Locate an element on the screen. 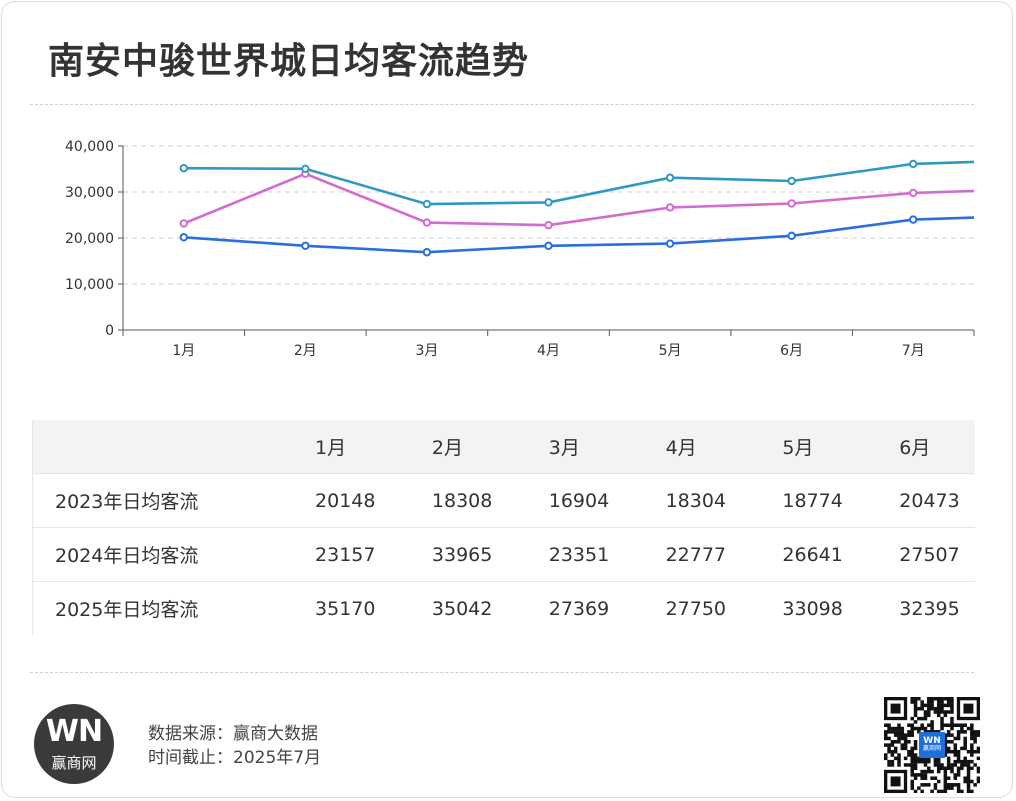 The image size is (1016, 801). winshang-logo-icon: WN 赢商网 is located at coordinates (74, 744).